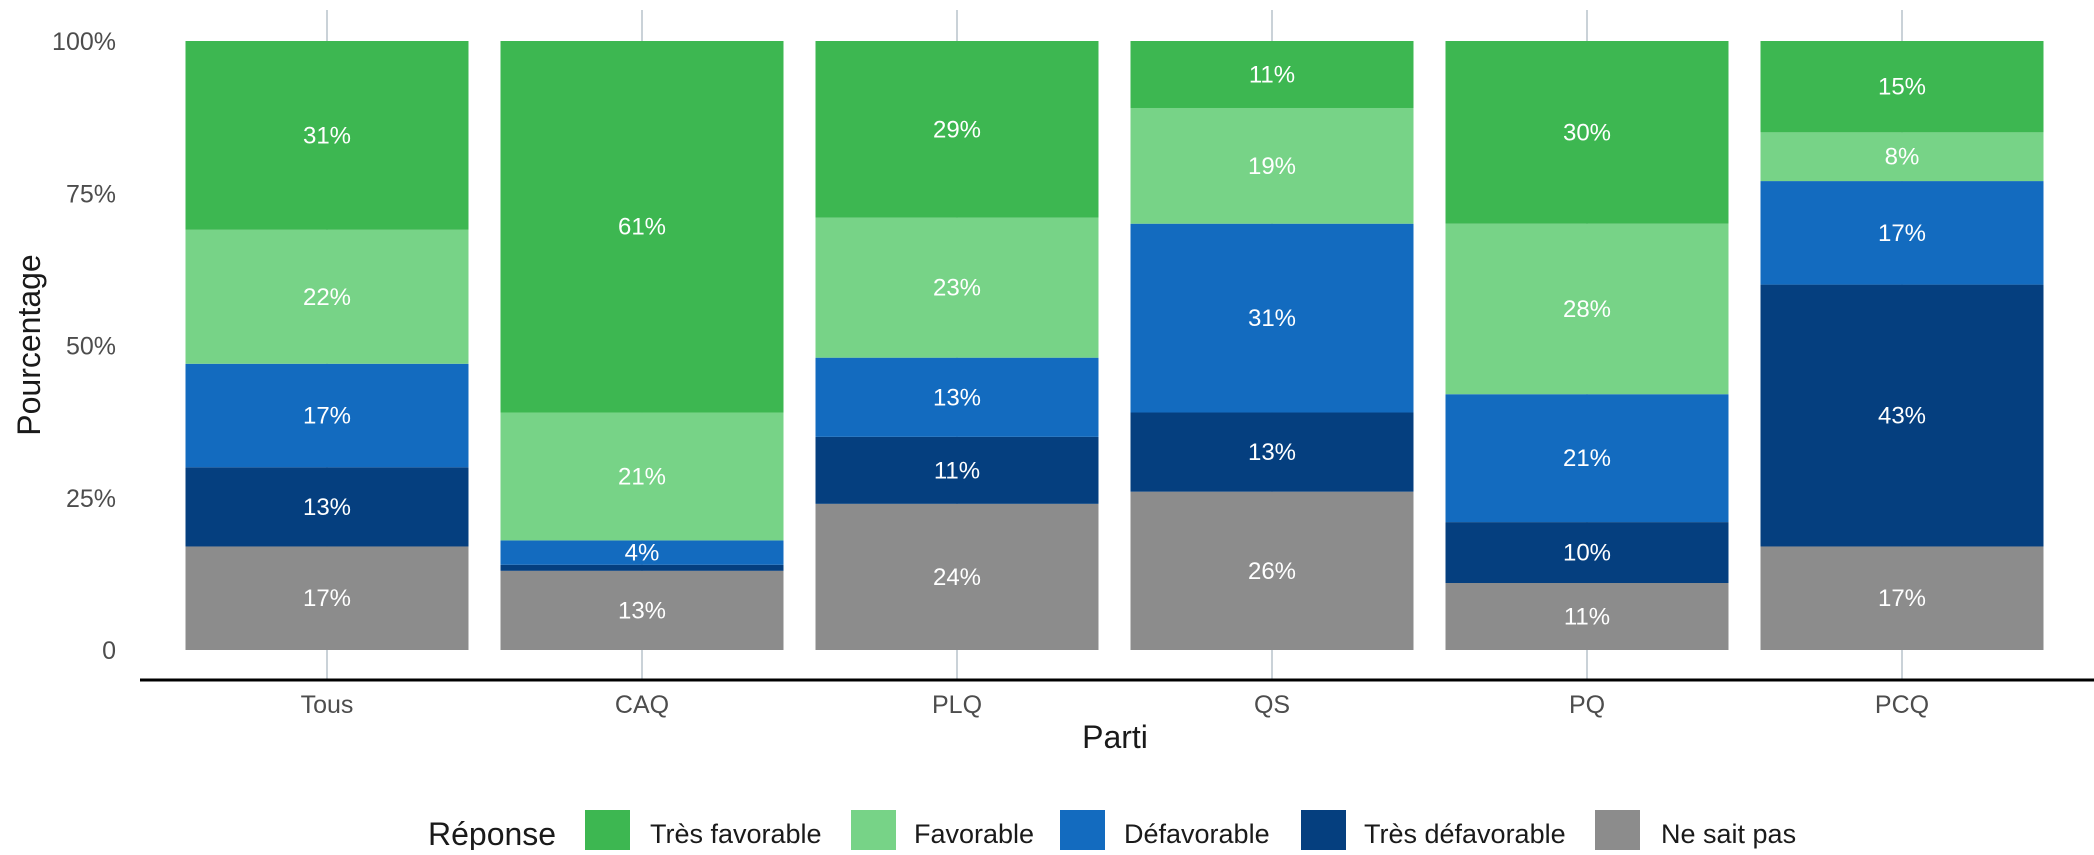 This screenshot has width=2094, height=855. Describe the element at coordinates (1272, 705) in the screenshot. I see `x-tick-label: QS` at that location.